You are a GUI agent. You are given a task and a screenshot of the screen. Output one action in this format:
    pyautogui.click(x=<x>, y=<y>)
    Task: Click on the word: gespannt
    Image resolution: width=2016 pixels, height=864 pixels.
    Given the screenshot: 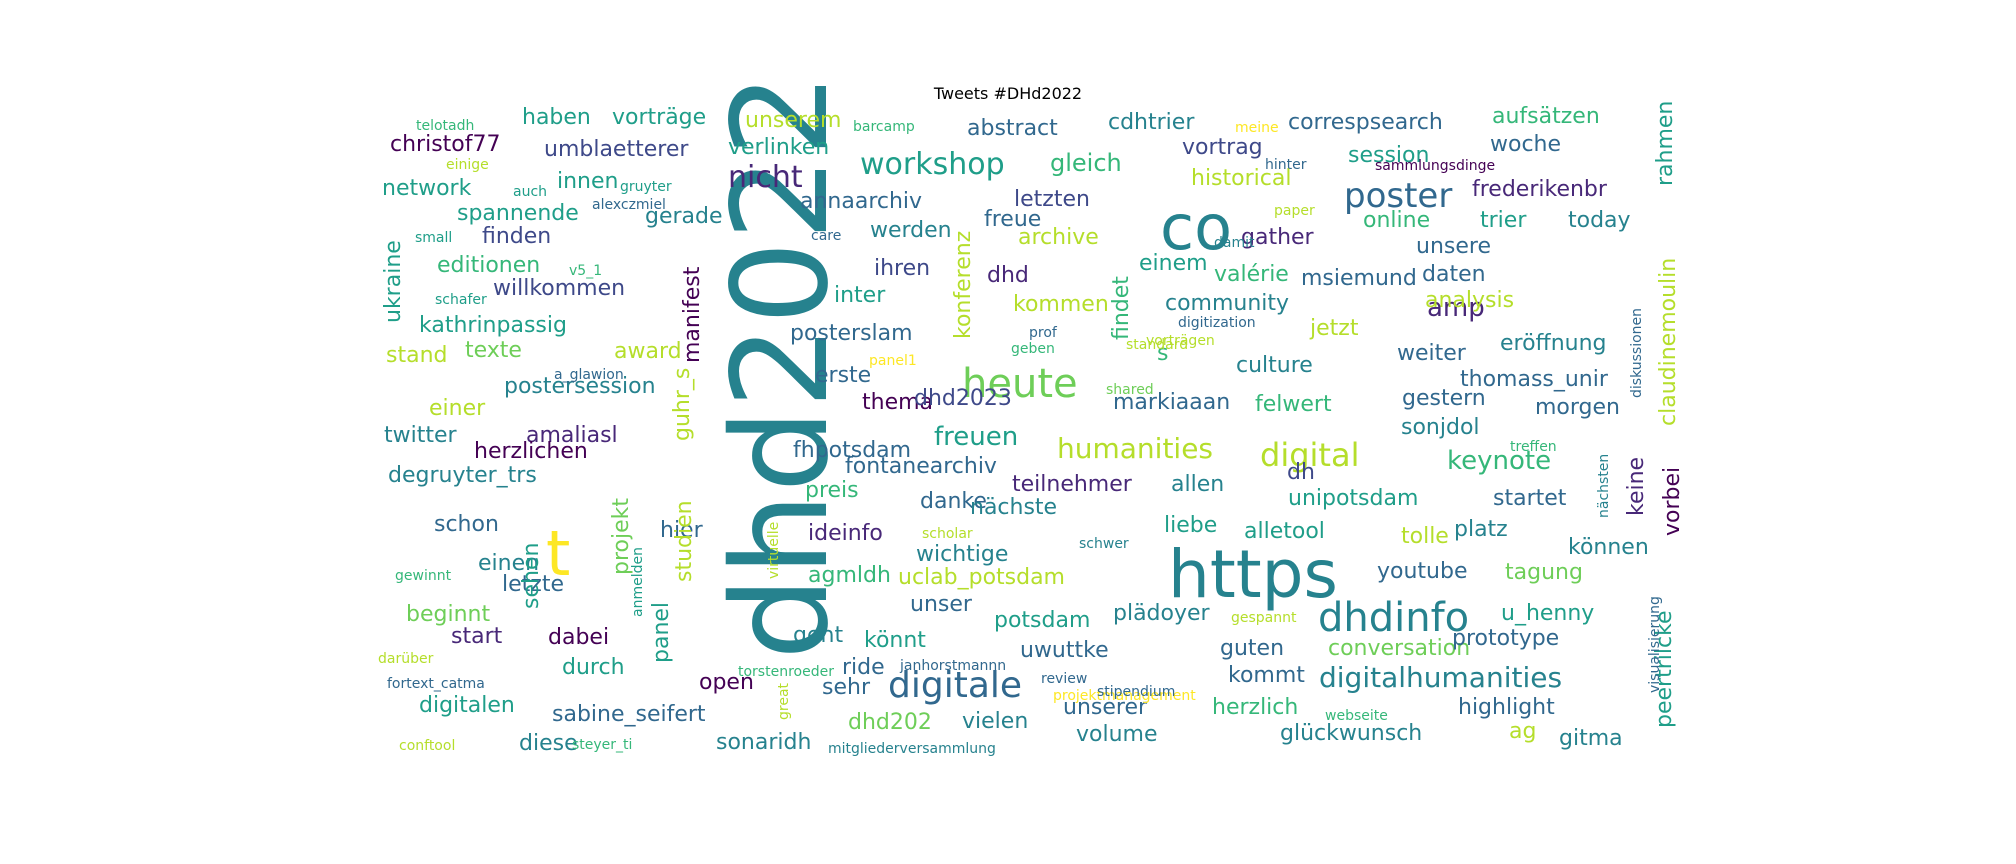 What is the action you would take?
    pyautogui.click(x=1264, y=618)
    